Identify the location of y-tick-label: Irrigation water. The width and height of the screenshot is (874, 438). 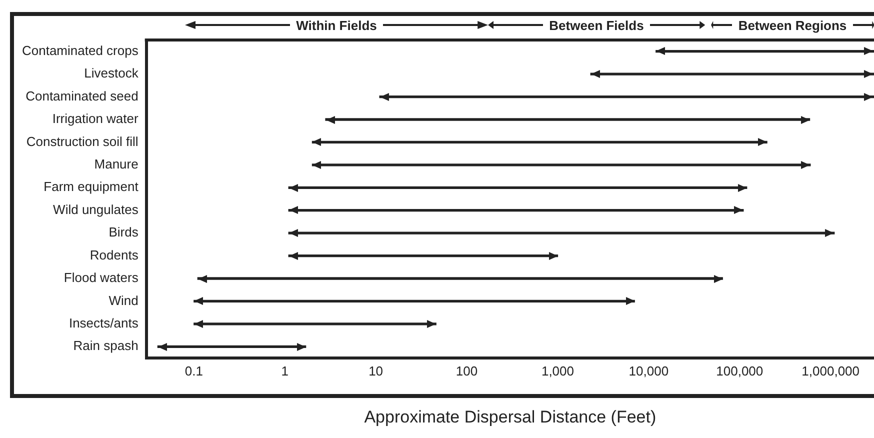
(96, 118).